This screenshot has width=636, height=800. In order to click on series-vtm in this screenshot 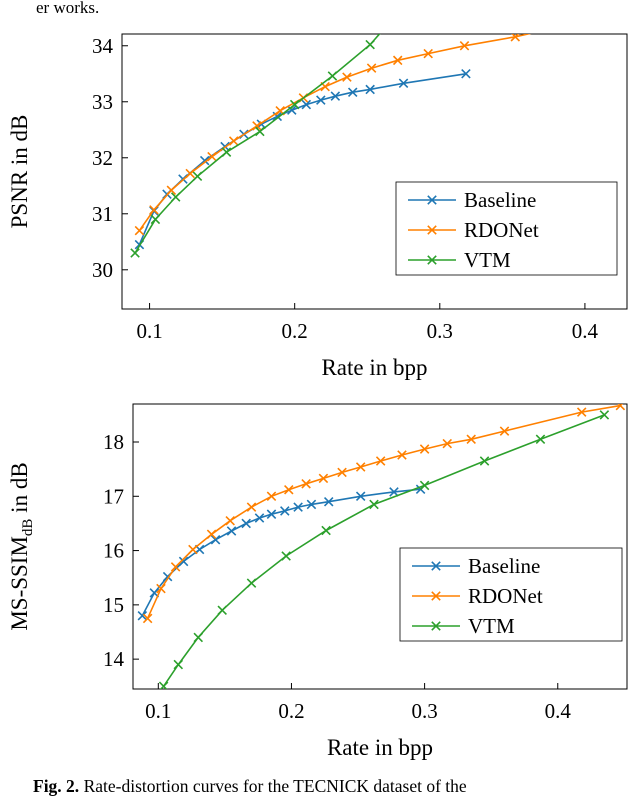, I will do `click(255, 146)`.